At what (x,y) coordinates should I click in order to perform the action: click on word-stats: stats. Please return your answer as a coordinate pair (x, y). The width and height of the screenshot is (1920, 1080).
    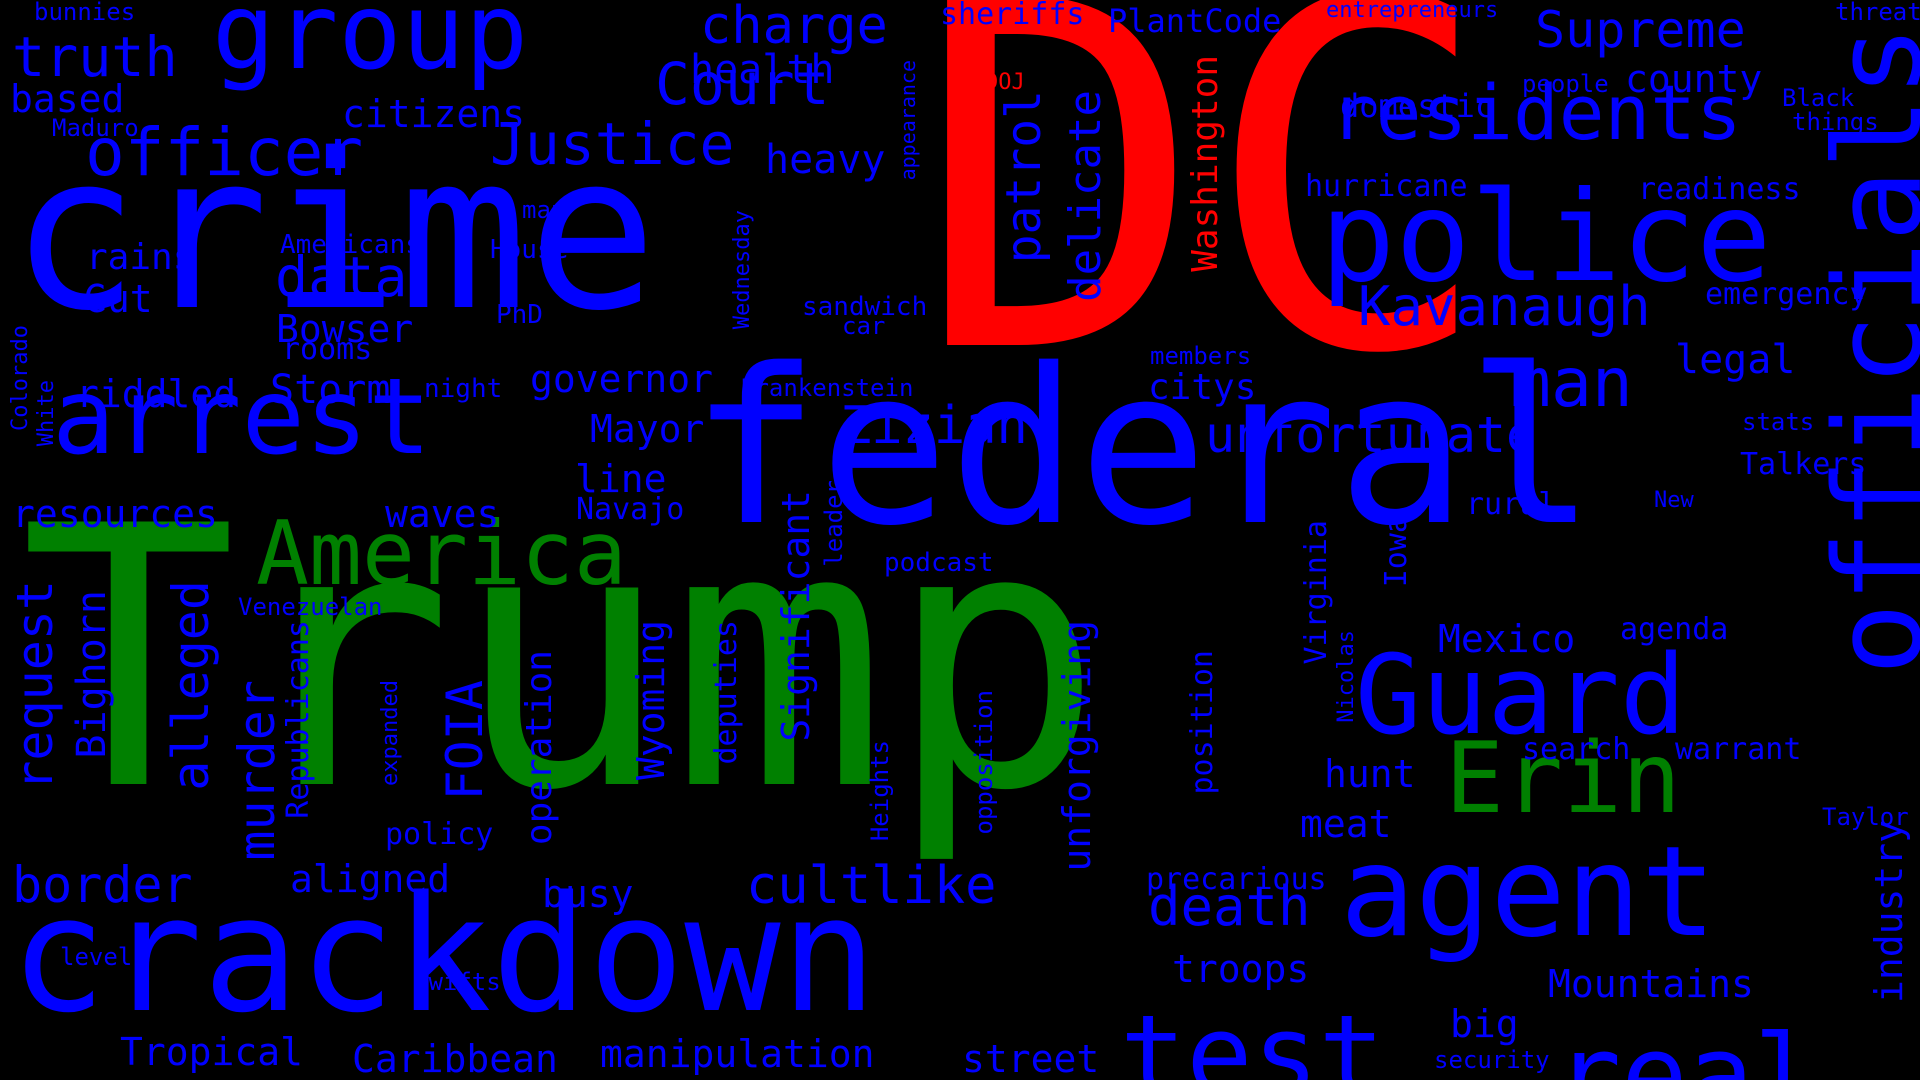
    Looking at the image, I should click on (1778, 422).